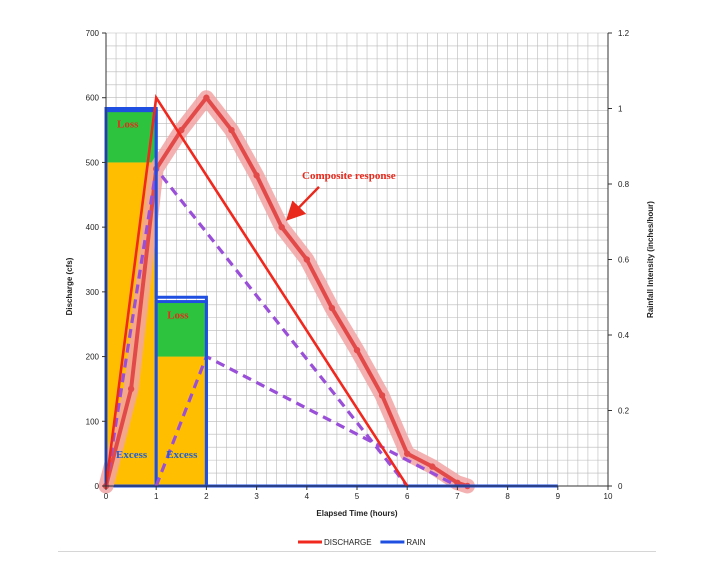 The height and width of the screenshot is (562, 722). What do you see at coordinates (93, 357) in the screenshot?
I see `y-tick-label: 200` at bounding box center [93, 357].